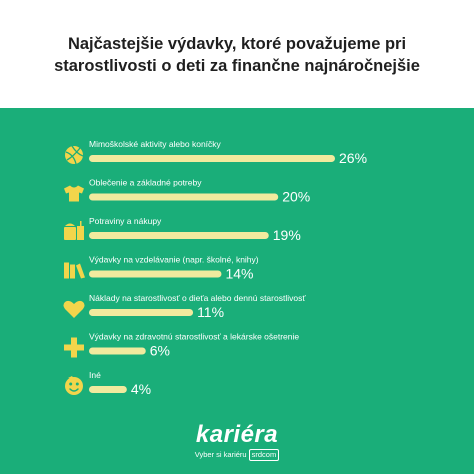  What do you see at coordinates (95, 375) in the screenshot?
I see `category-label: Iné` at bounding box center [95, 375].